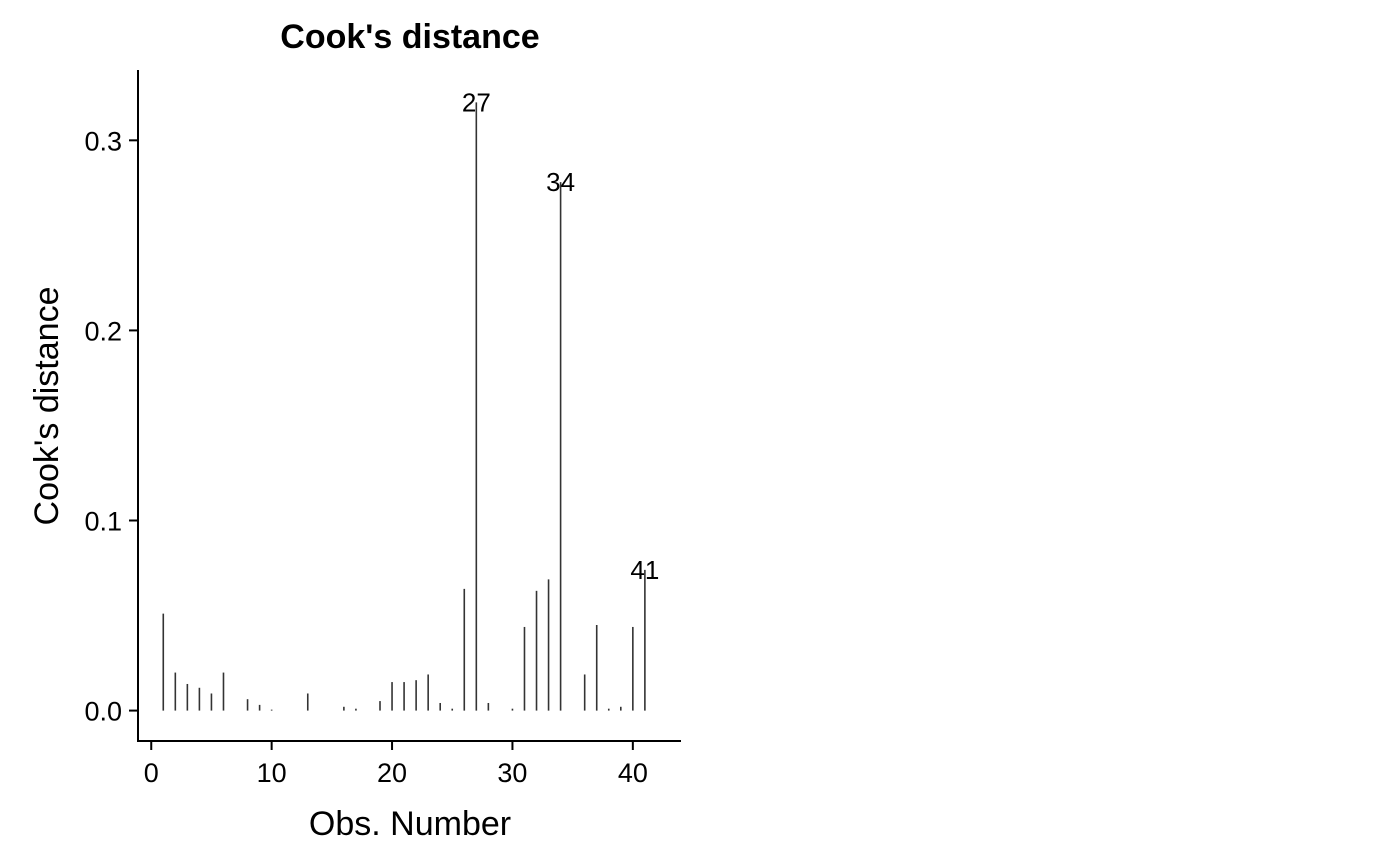 Image resolution: width=1400 pixels, height=865 pixels. Describe the element at coordinates (103, 331) in the screenshot. I see `y-tick-label: 0.2` at that location.